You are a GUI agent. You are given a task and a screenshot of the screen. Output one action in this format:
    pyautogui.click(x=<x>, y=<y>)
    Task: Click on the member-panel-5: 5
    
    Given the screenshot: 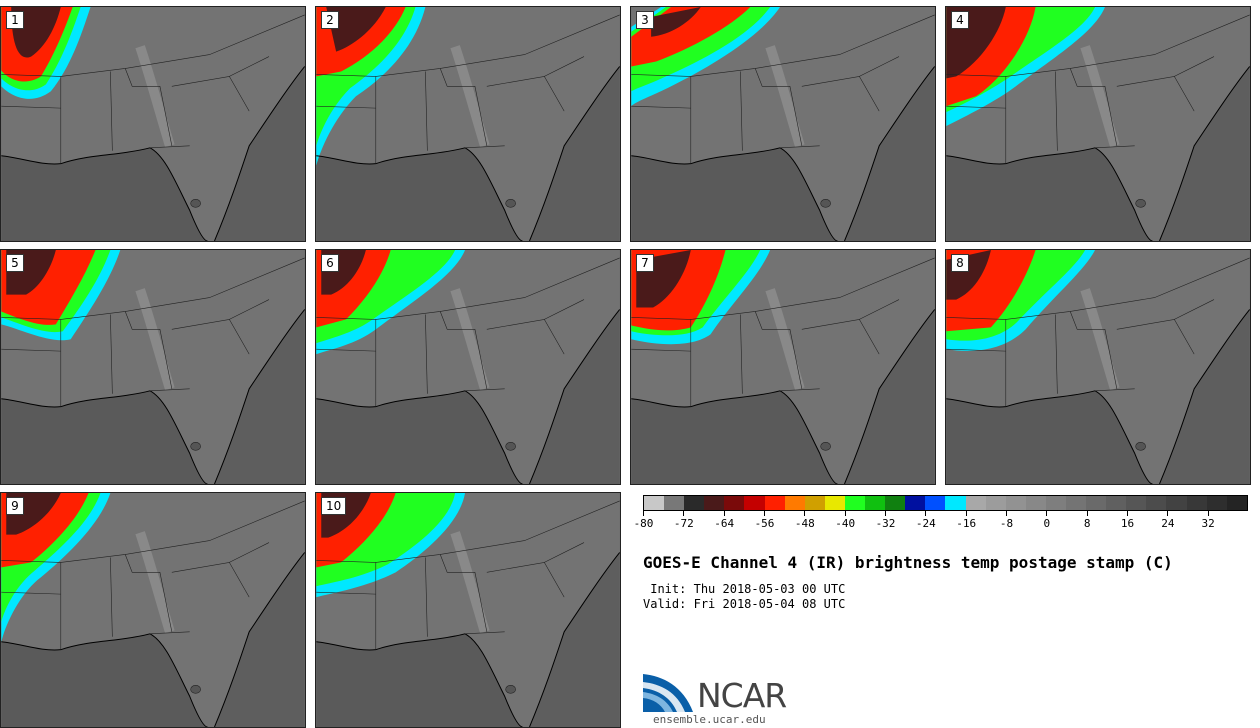 What is the action you would take?
    pyautogui.click(x=153, y=367)
    